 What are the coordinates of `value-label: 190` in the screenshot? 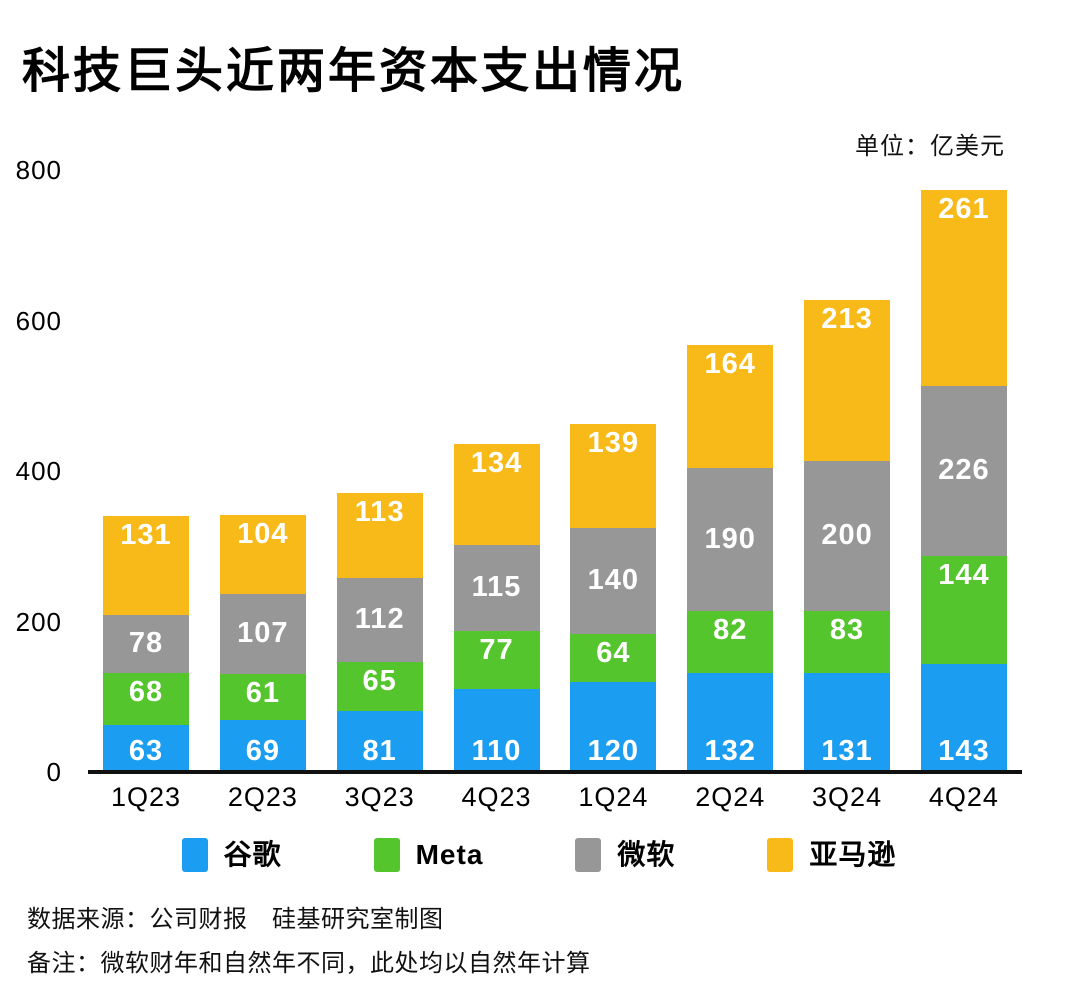 It's located at (730, 538).